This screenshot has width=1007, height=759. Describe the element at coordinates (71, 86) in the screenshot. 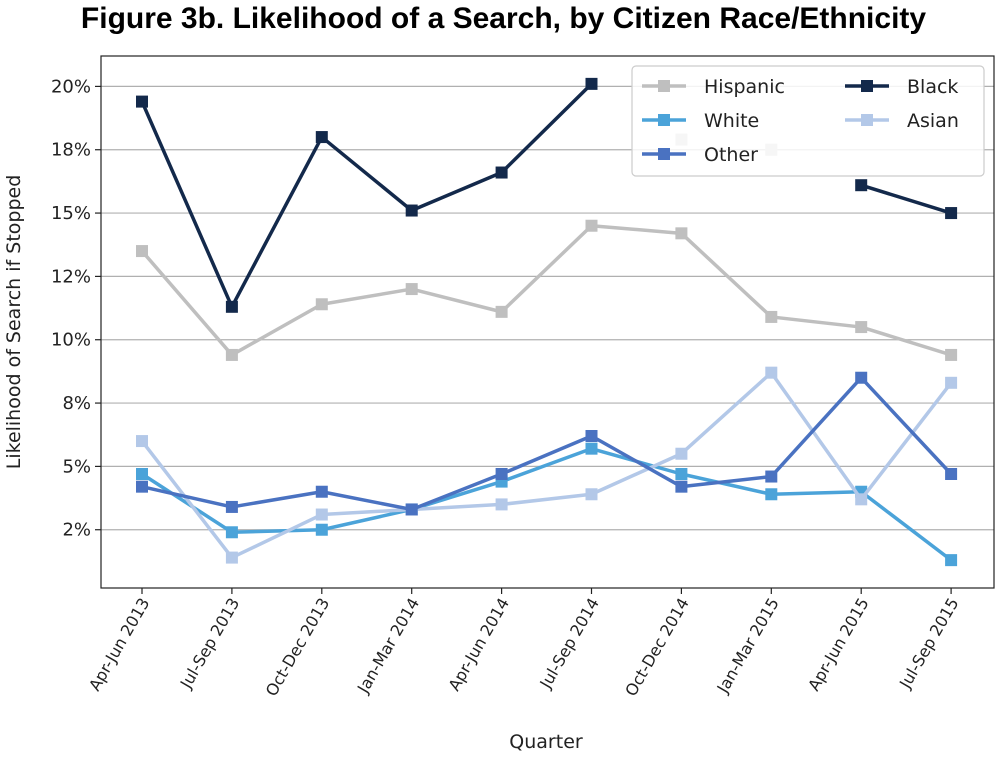

I see `y-tick-label: 20%` at that location.